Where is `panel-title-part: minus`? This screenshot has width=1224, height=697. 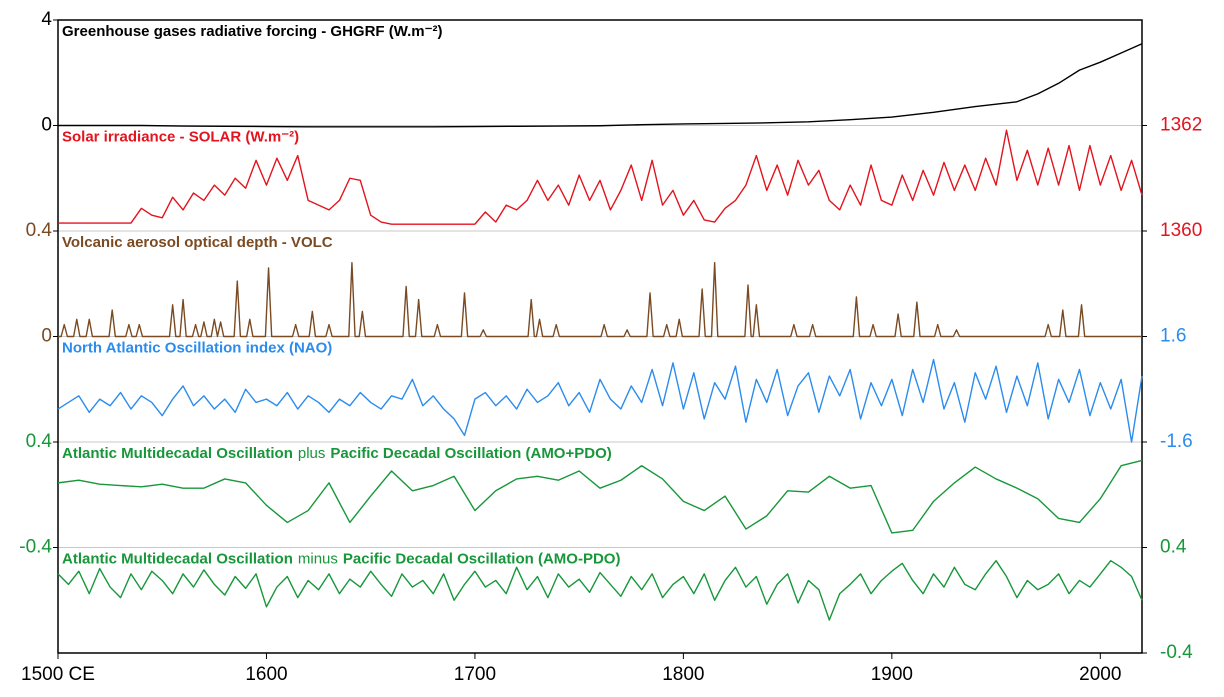 panel-title-part: minus is located at coordinates (318, 558).